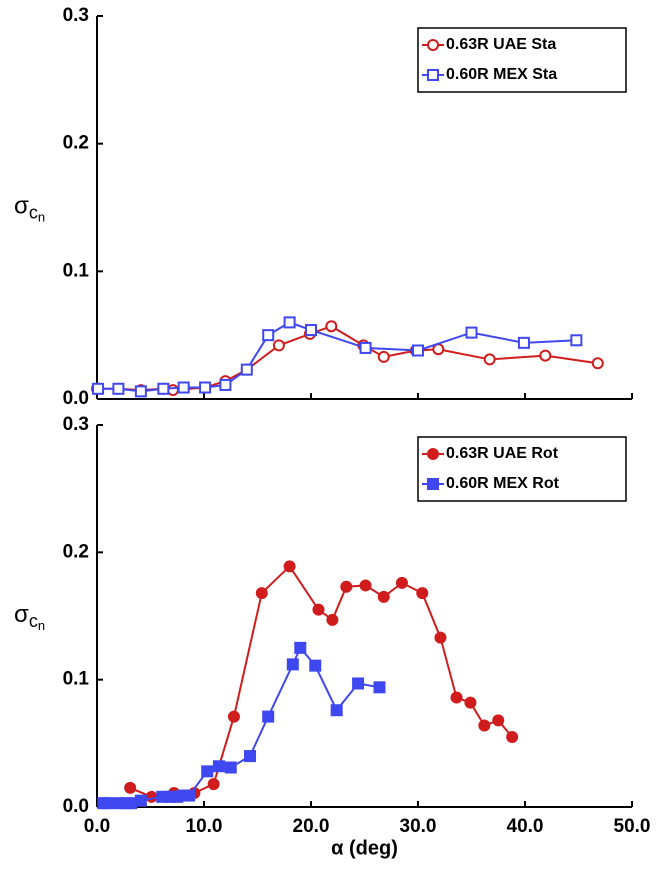  What do you see at coordinates (97, 826) in the screenshot?
I see `x-tick-label: 0.0` at bounding box center [97, 826].